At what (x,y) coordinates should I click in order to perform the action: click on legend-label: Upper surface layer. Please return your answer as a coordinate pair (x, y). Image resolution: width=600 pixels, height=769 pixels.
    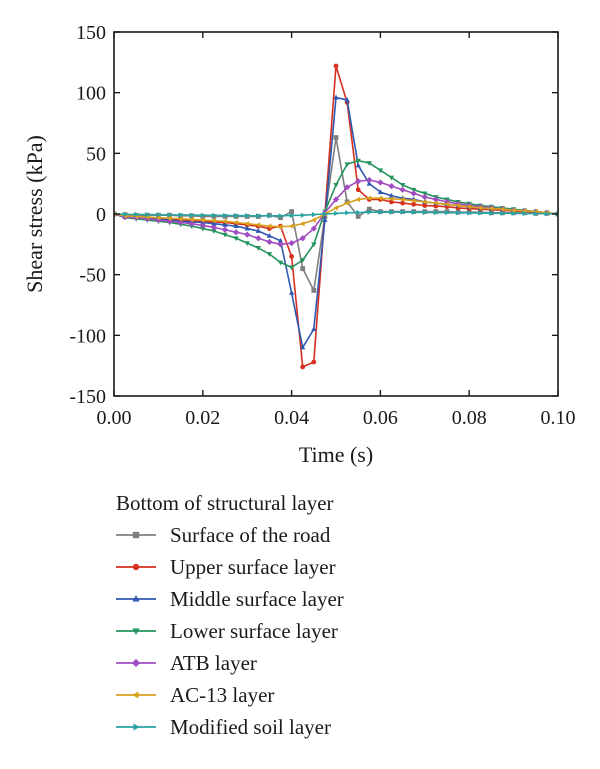
    Looking at the image, I should click on (253, 567).